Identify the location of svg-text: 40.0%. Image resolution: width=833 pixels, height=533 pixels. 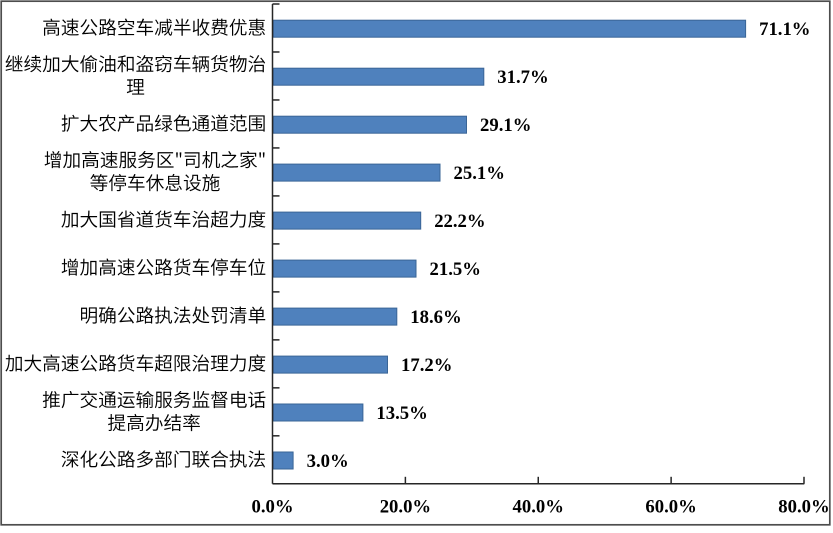
(538, 507).